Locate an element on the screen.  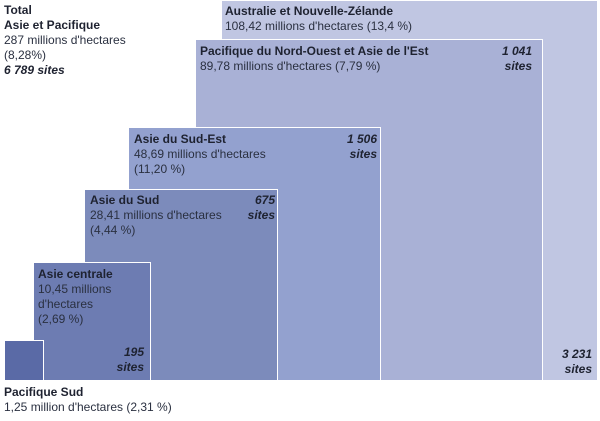
region-area-line2: (4,44 %) is located at coordinates (113, 230).